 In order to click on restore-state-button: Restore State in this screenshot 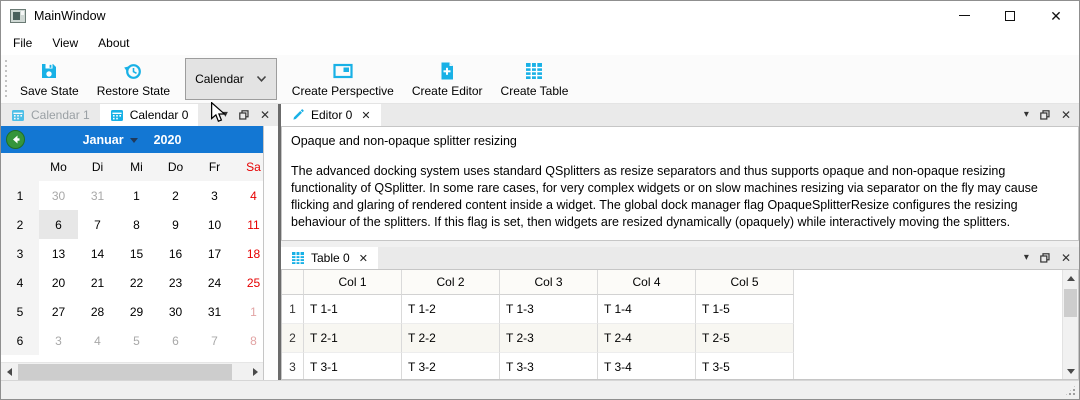, I will do `click(133, 79)`.